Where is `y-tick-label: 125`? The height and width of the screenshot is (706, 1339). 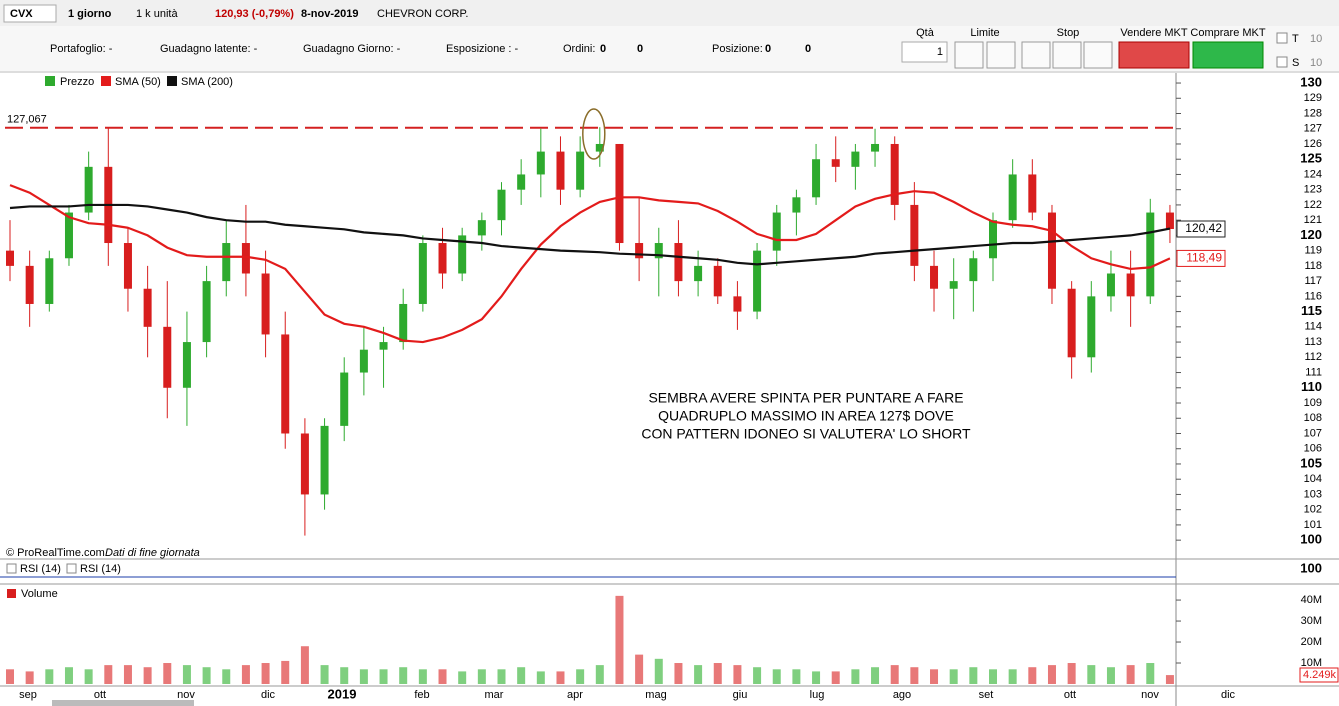 y-tick-label: 125 is located at coordinates (1311, 158).